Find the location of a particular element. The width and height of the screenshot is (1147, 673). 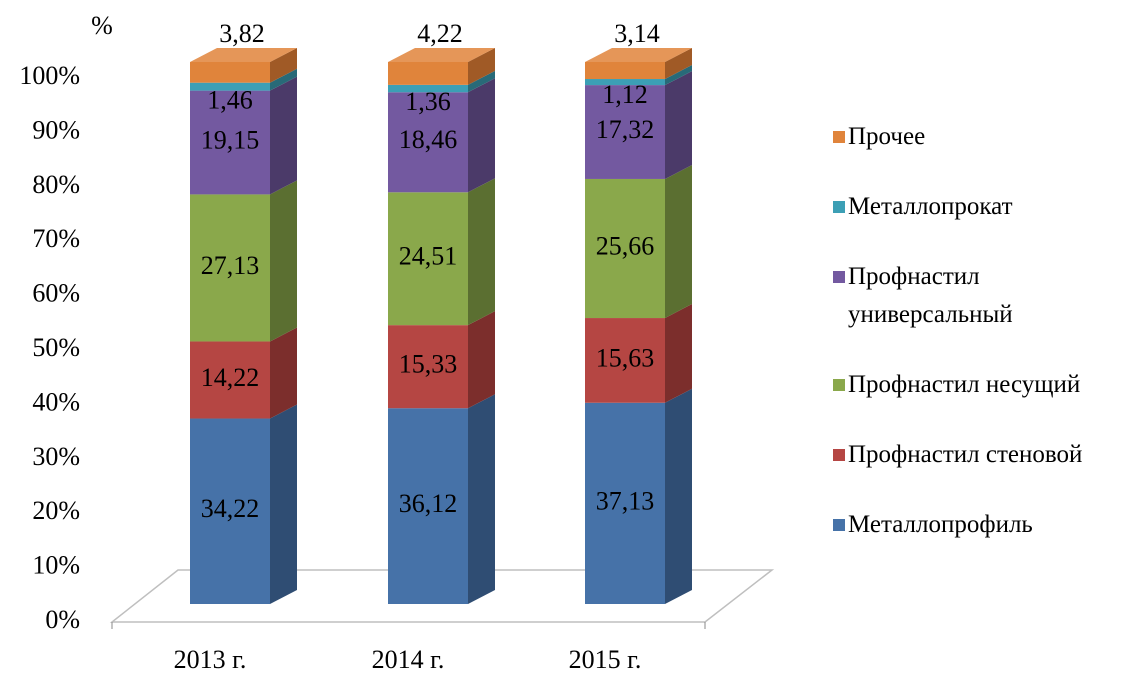

y-tick-label: 10% is located at coordinates (56, 565).